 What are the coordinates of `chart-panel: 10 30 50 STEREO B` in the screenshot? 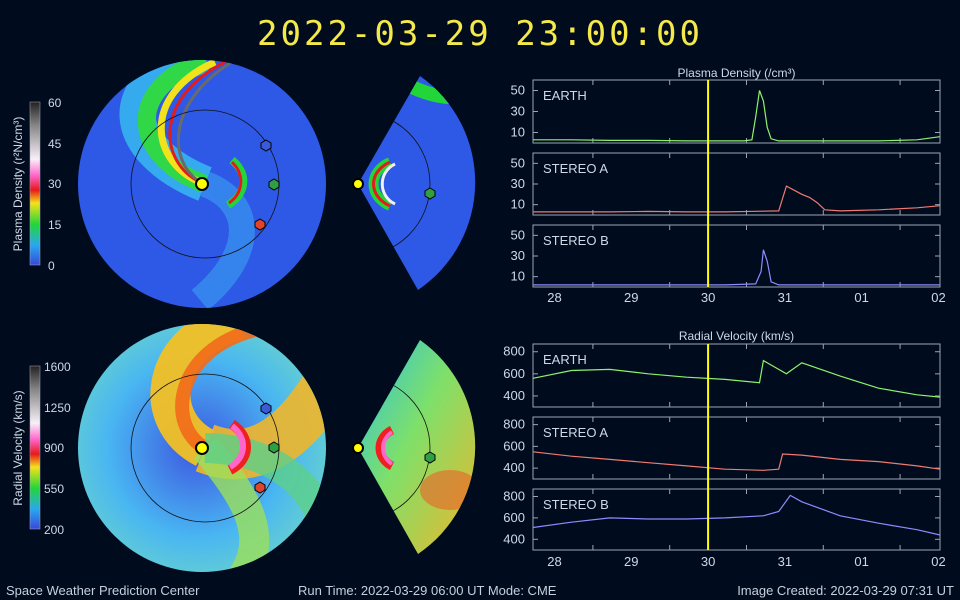 It's located at (726, 256).